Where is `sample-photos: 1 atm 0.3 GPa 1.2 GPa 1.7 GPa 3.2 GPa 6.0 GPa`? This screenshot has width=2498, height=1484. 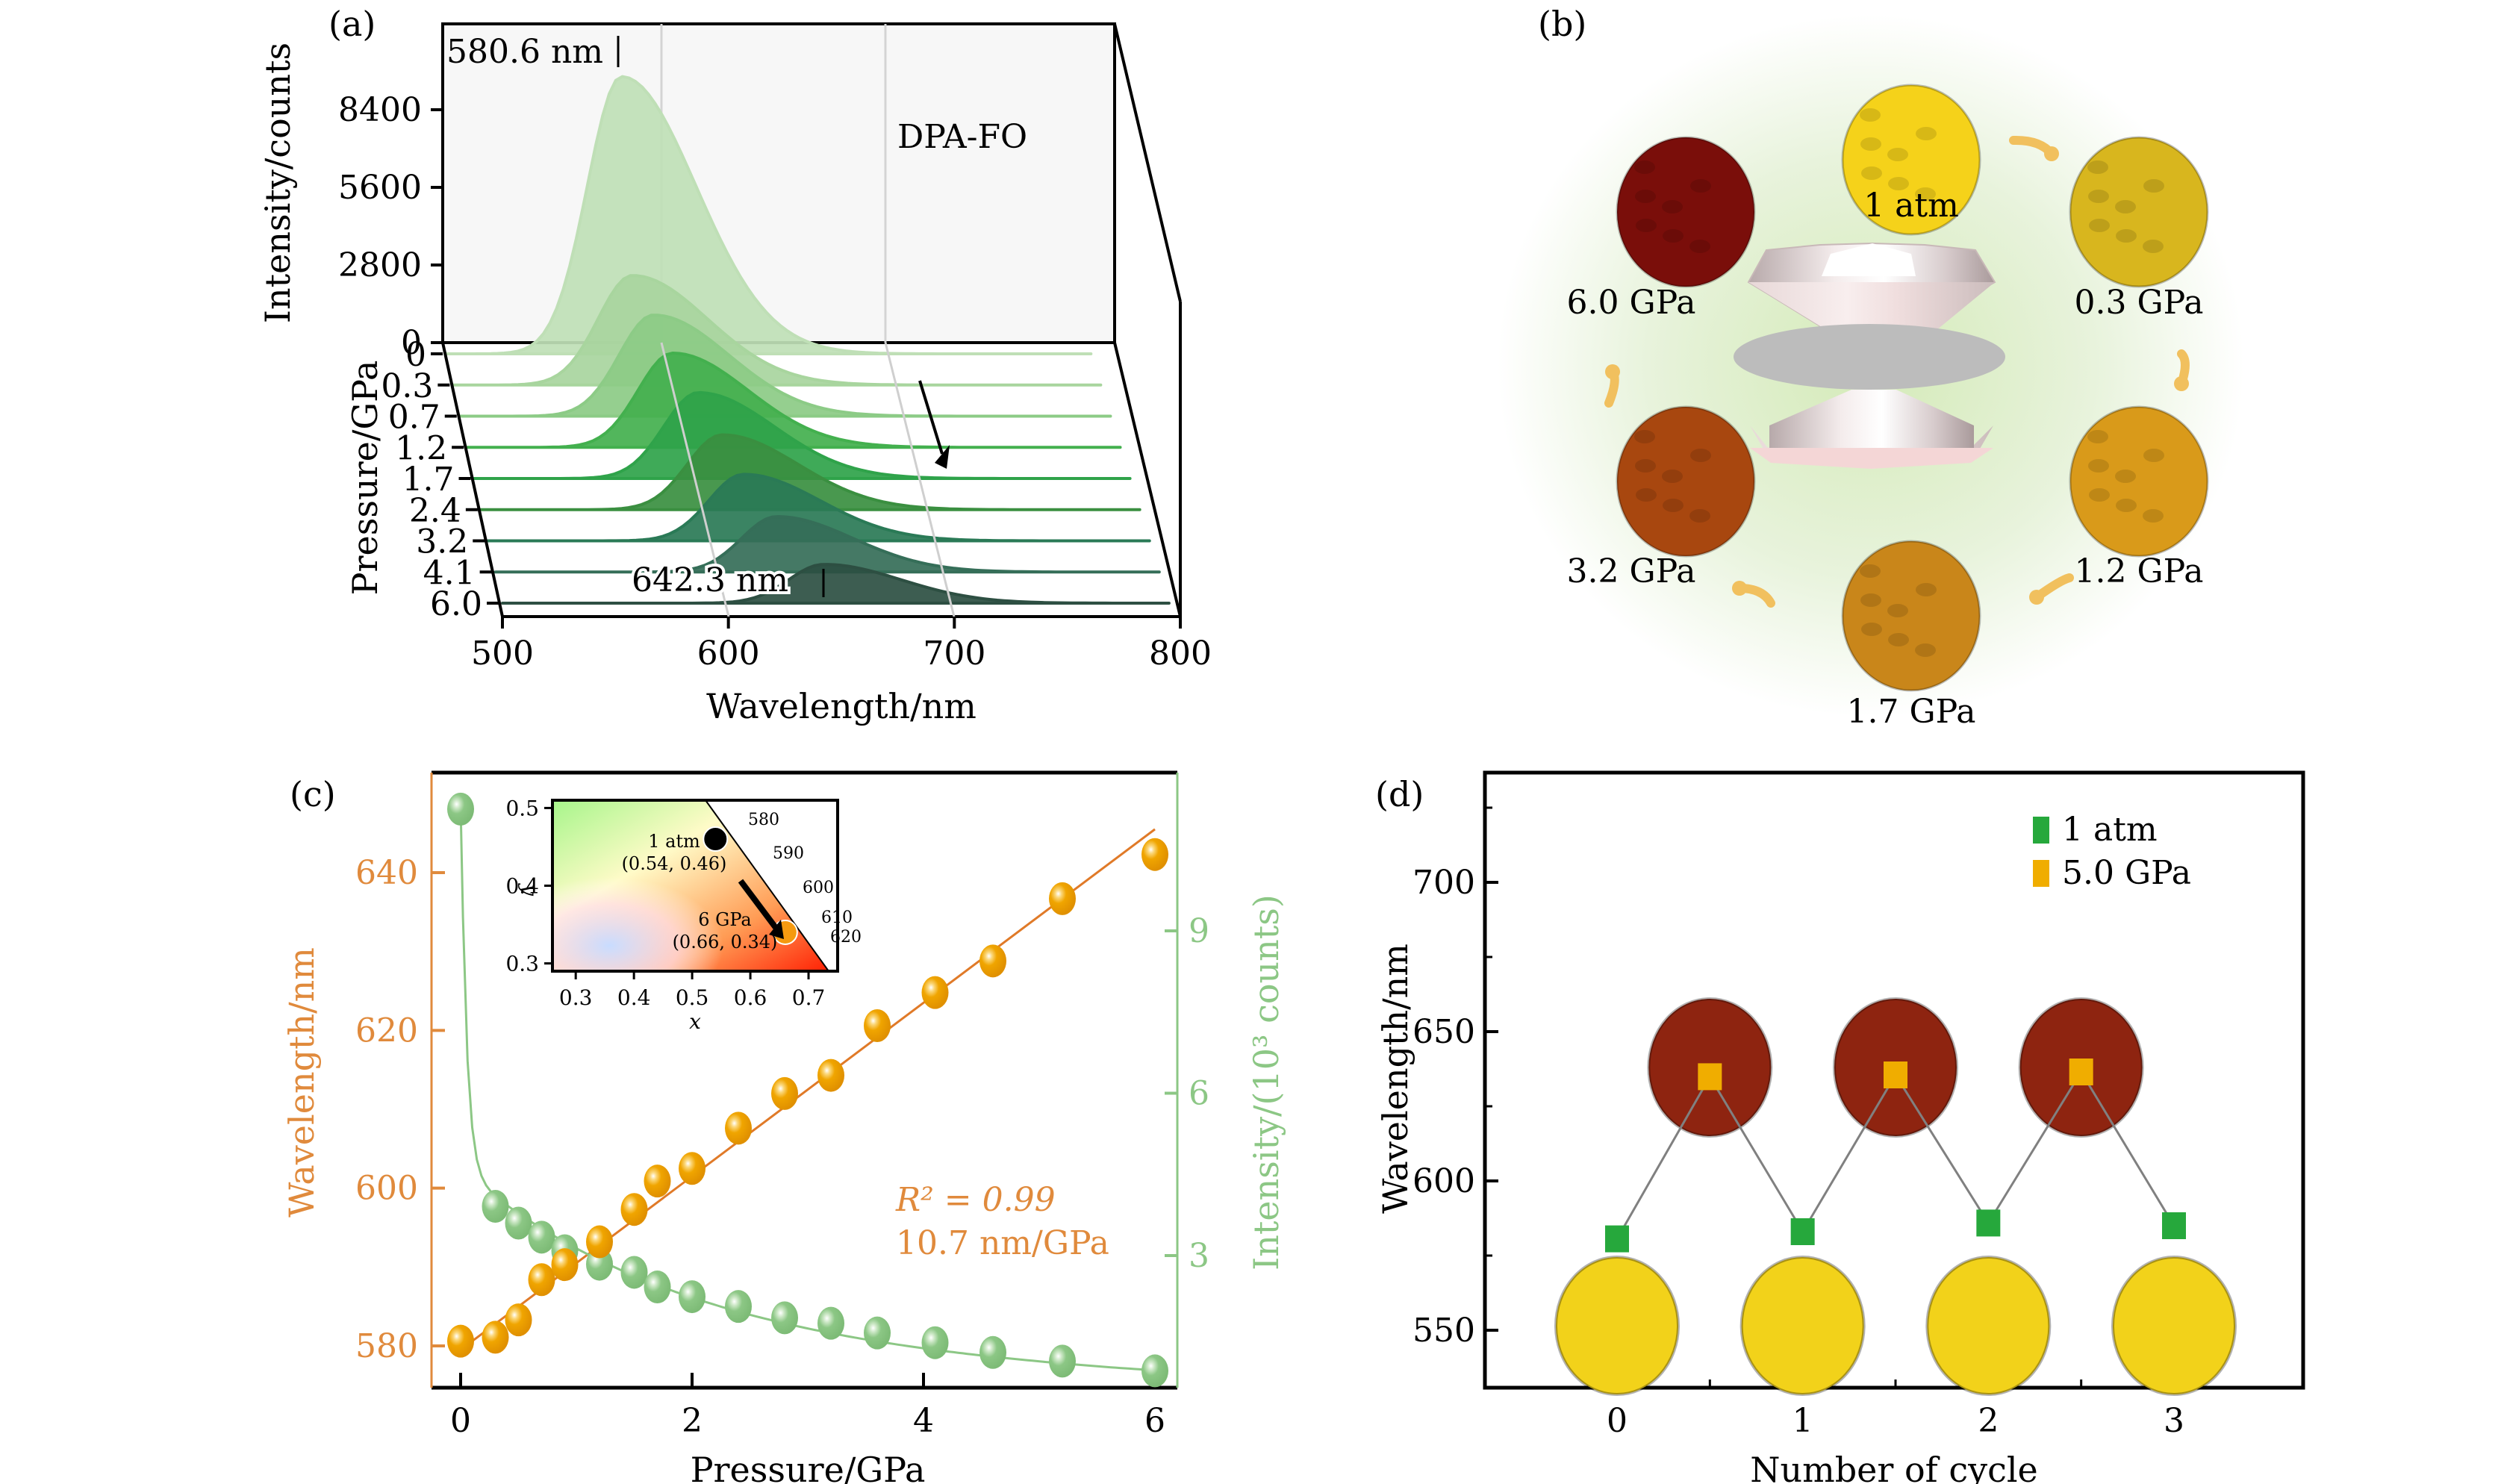
sample-photos: 1 atm 0.3 GPa 1.2 GPa 1.7 GPa 3.2 GPa 6.0 GPa is located at coordinates (1888, 407).